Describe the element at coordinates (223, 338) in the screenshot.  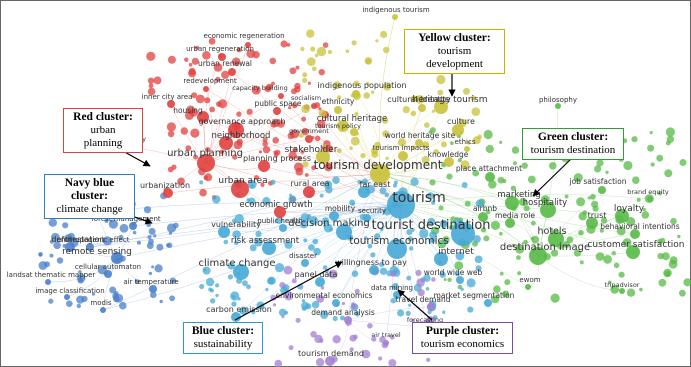
I see `blue-cluster-callout: Blue cluster: sustainability` at that location.